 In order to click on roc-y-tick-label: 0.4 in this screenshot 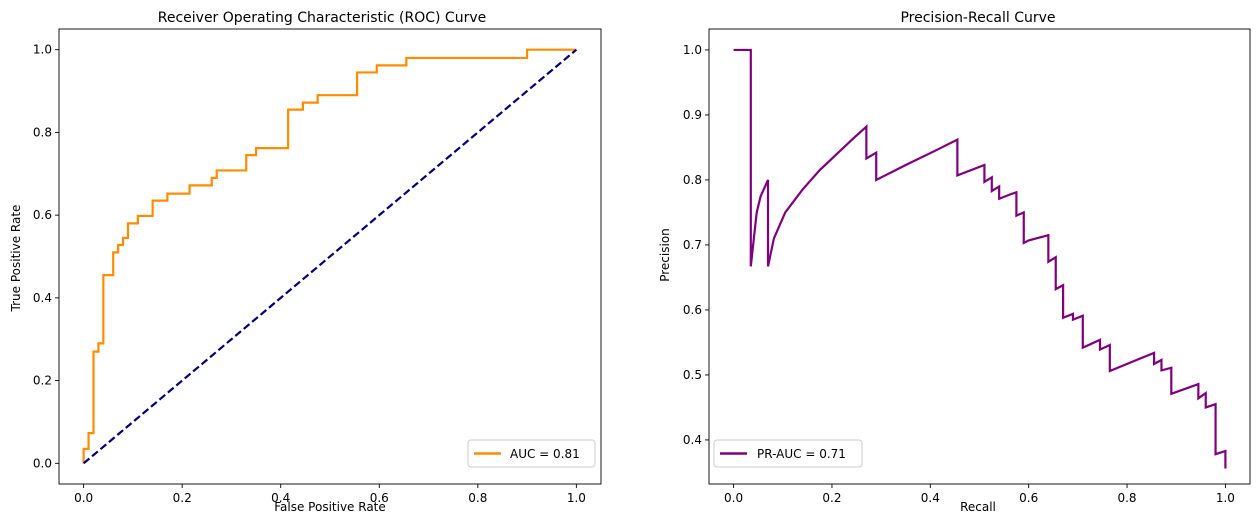, I will do `click(42, 298)`.